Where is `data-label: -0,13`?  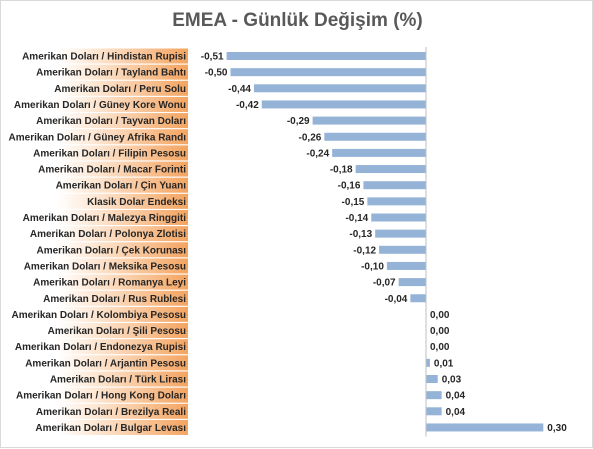 data-label: -0,13 is located at coordinates (360, 234).